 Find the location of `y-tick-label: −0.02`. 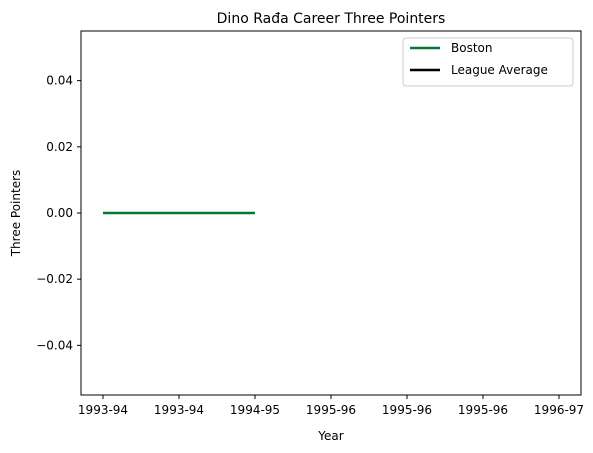

y-tick-label: −0.02 is located at coordinates (54, 279).